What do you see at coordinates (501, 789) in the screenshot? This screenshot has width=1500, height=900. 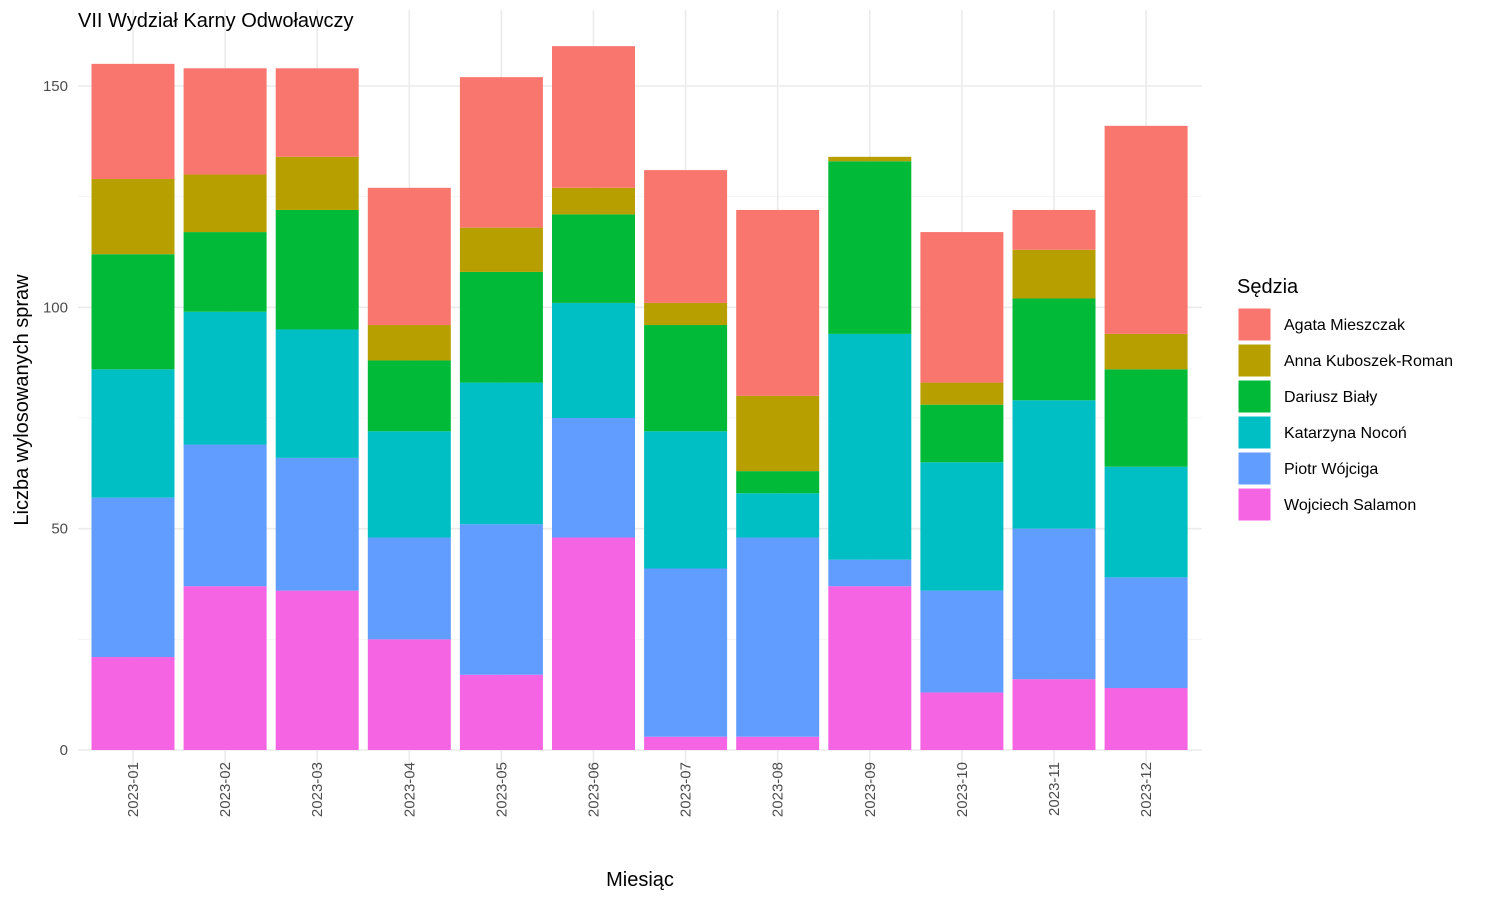 I see `x-tick-label: 2023-05` at bounding box center [501, 789].